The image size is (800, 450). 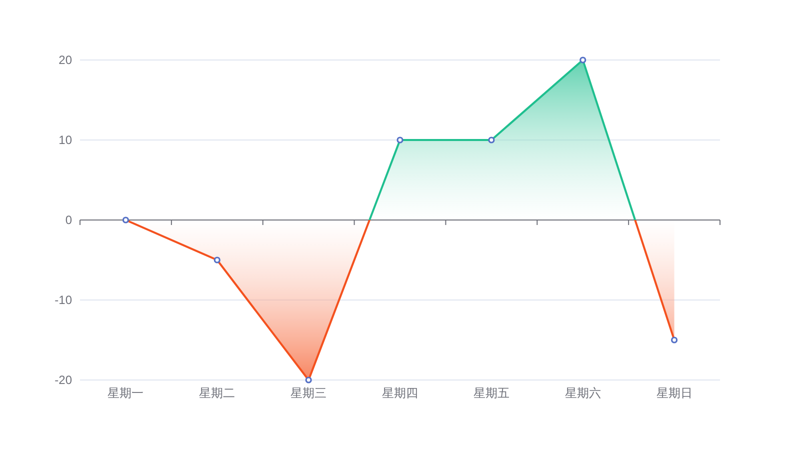 What do you see at coordinates (126, 393) in the screenshot?
I see `x-tick-label: 星期一` at bounding box center [126, 393].